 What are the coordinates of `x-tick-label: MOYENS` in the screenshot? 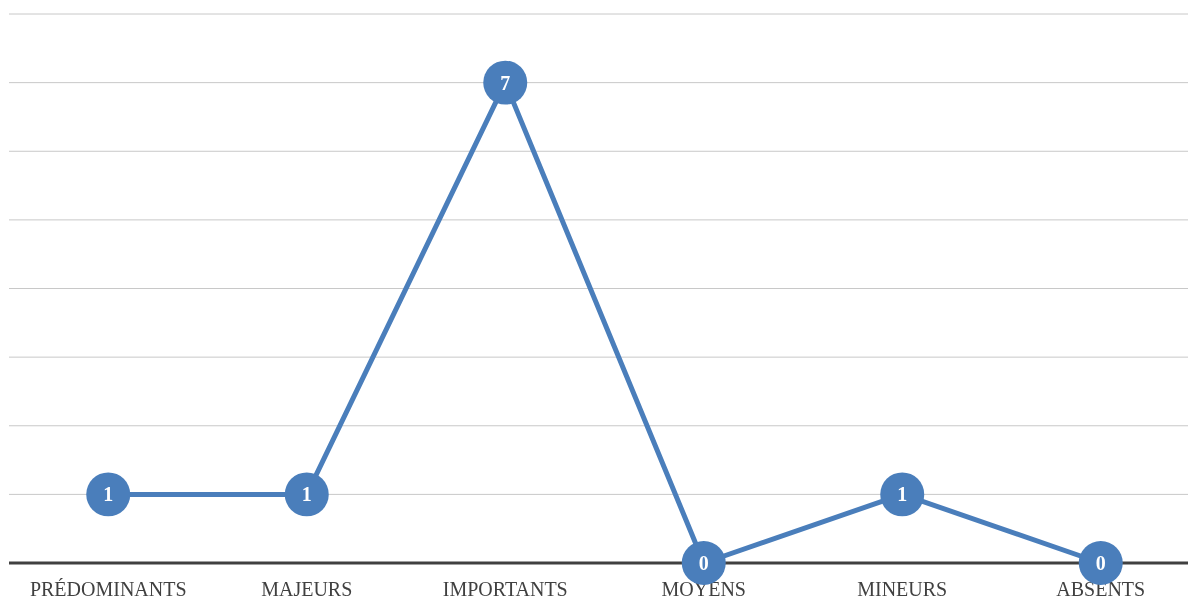 It's located at (703, 589).